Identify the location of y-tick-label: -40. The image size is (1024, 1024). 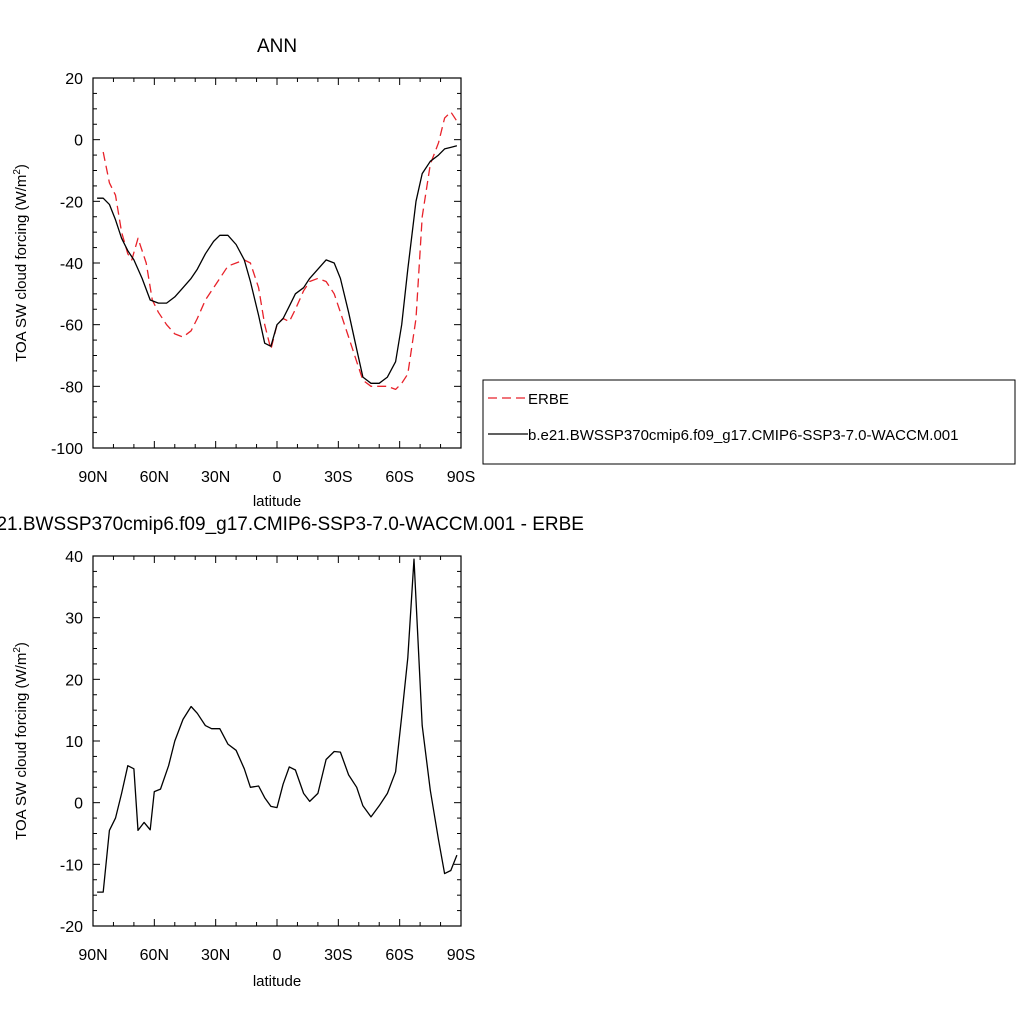
(71, 264).